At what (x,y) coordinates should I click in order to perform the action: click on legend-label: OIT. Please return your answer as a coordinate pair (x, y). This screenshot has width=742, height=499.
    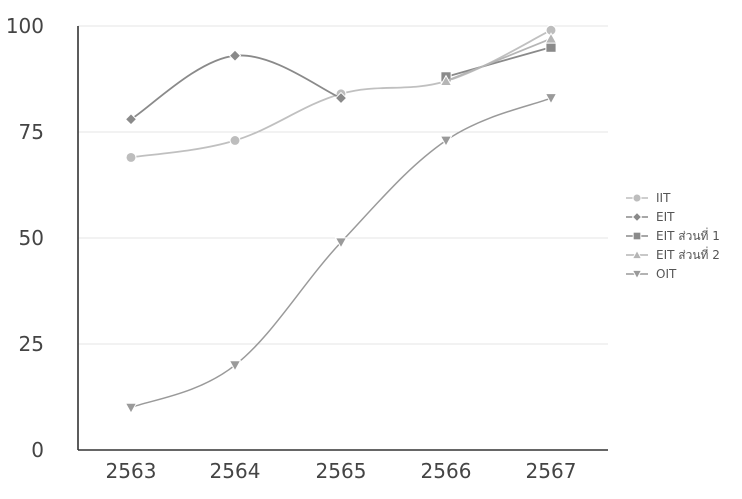
    Looking at the image, I should click on (666, 274).